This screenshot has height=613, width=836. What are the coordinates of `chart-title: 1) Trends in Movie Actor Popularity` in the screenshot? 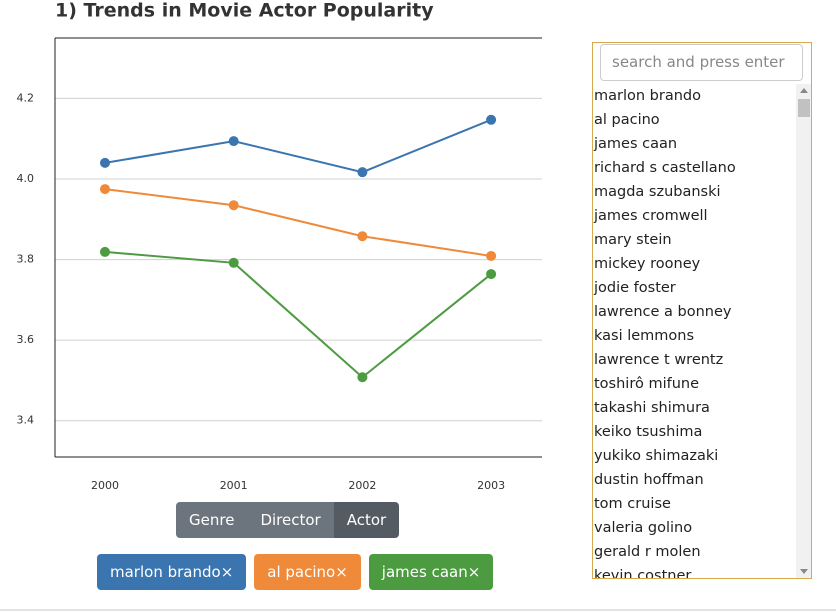 It's located at (244, 11).